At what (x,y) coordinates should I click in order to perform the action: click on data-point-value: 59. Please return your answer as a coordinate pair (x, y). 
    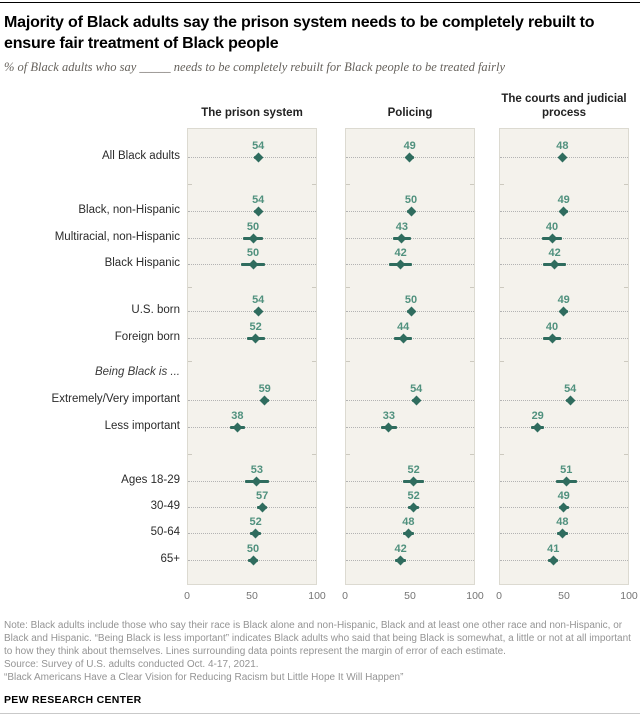
    Looking at the image, I should click on (264, 389).